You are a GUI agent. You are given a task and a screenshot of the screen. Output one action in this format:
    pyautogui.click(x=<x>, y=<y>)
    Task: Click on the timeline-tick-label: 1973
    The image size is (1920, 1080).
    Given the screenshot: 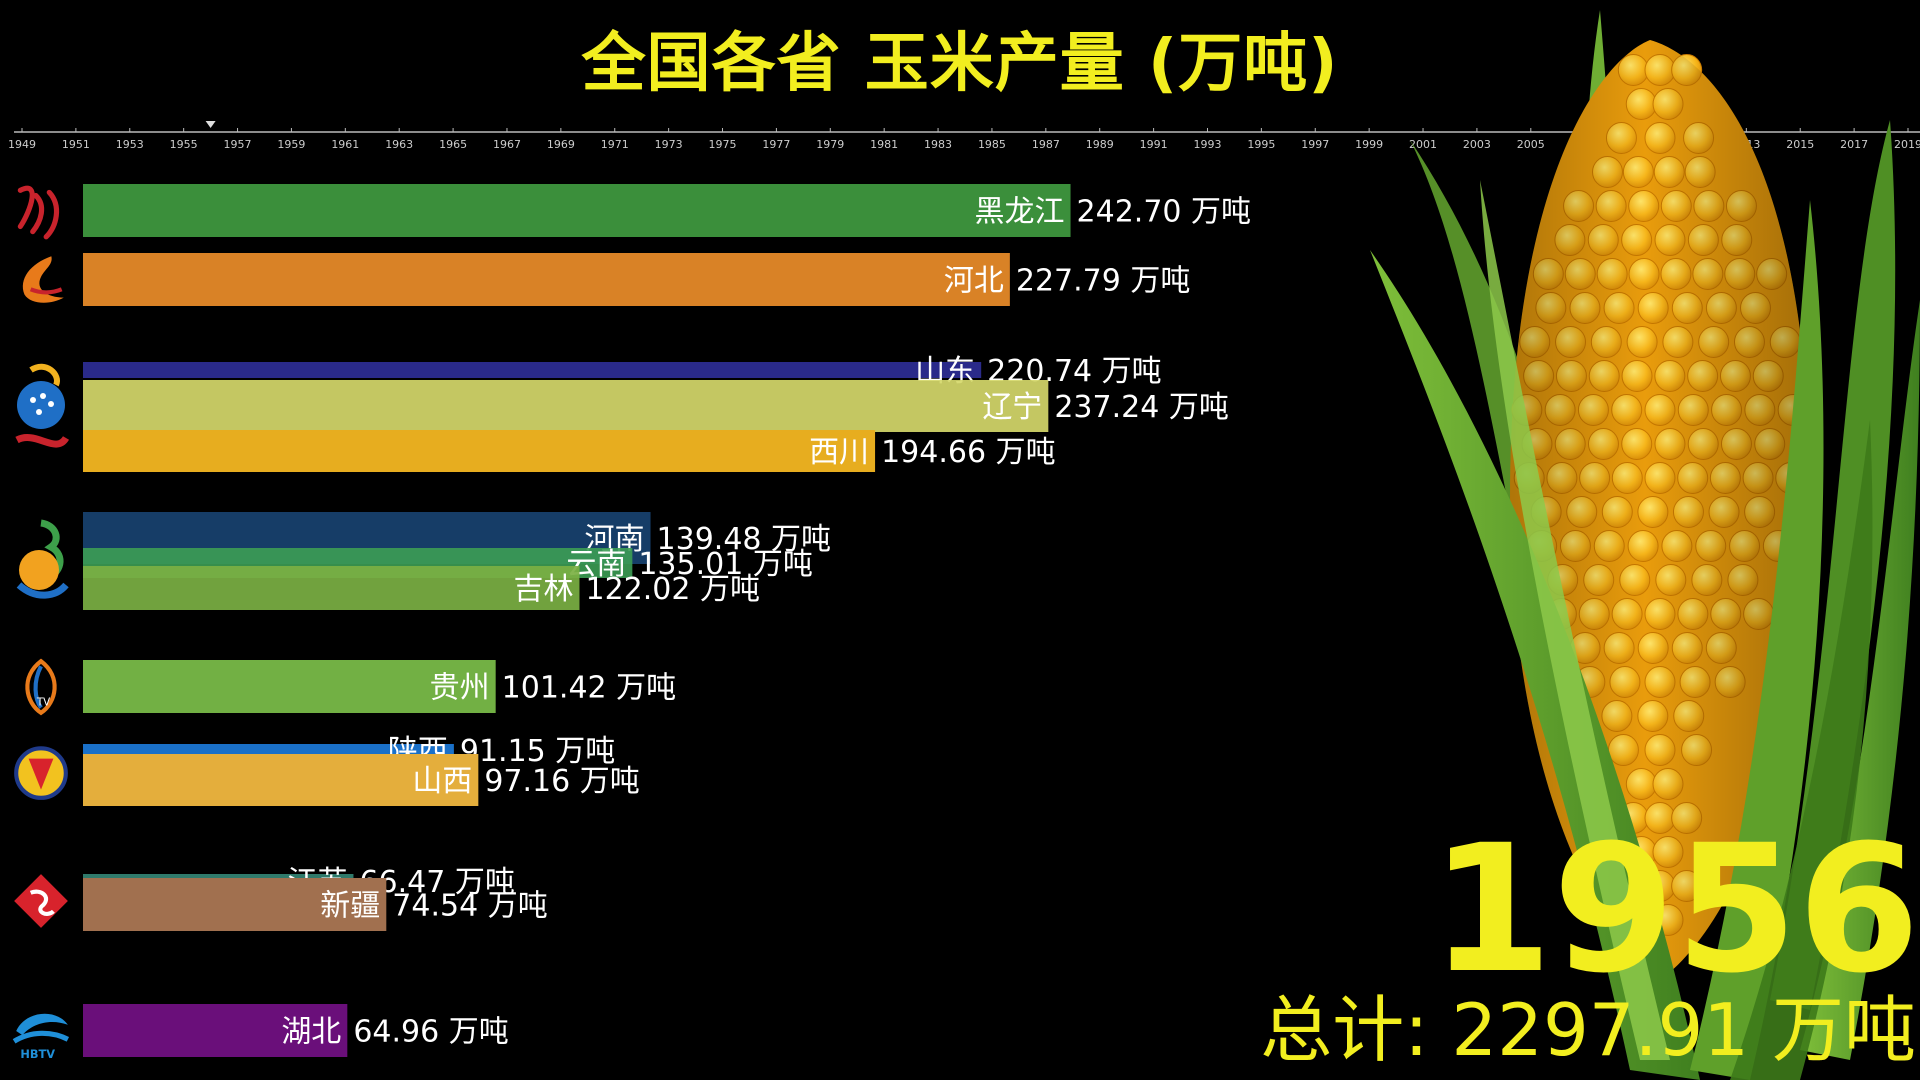 What is the action you would take?
    pyautogui.click(x=669, y=144)
    